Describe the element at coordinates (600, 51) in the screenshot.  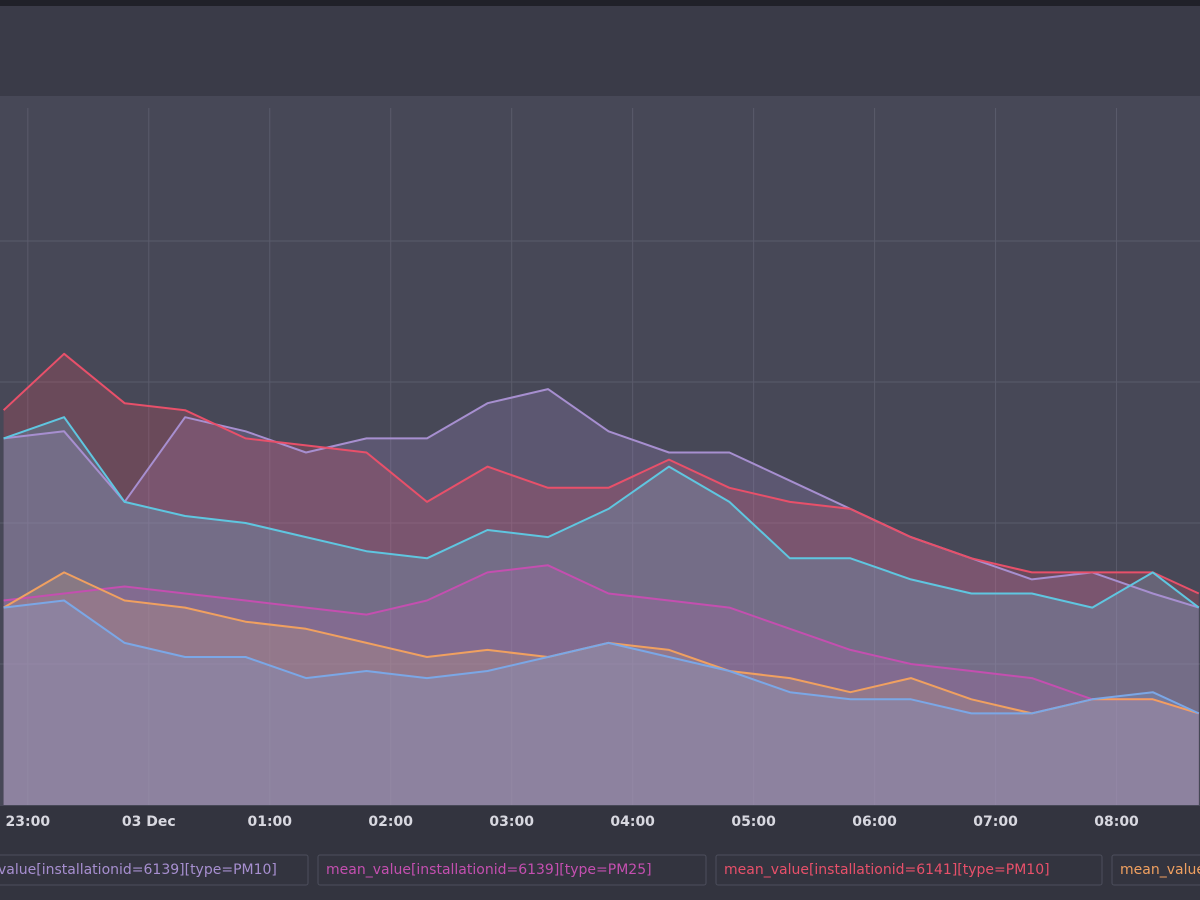
I see `panel-header` at that location.